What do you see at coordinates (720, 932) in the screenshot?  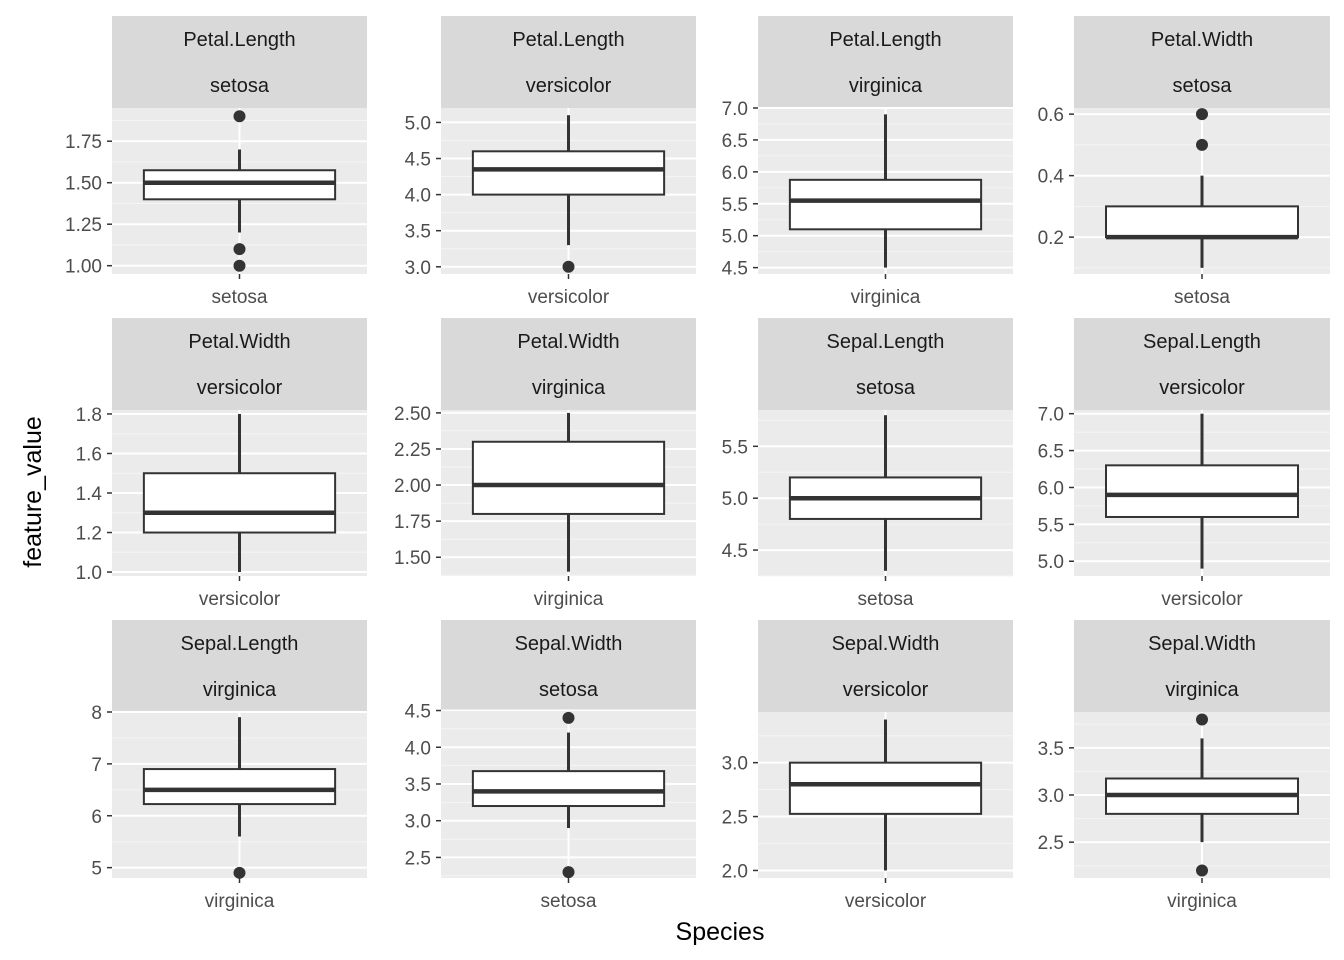 I see `x-axis-title: Species` at bounding box center [720, 932].